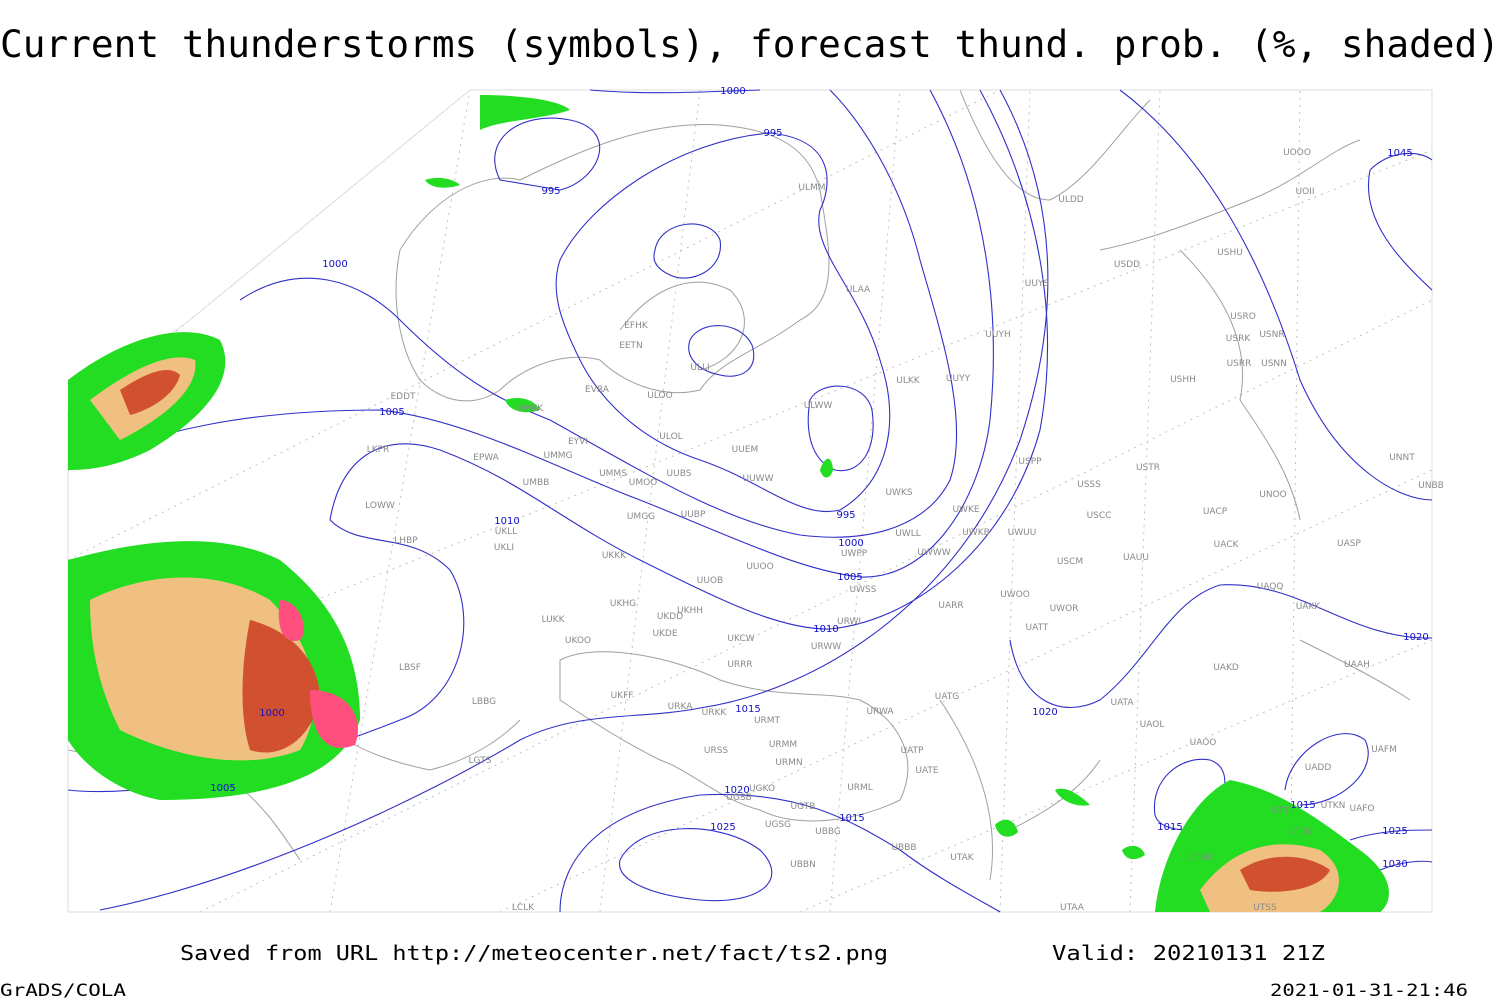 The image size is (1500, 1000). What do you see at coordinates (530, 409) in the screenshot?
I see `station-code: UMKK` at bounding box center [530, 409].